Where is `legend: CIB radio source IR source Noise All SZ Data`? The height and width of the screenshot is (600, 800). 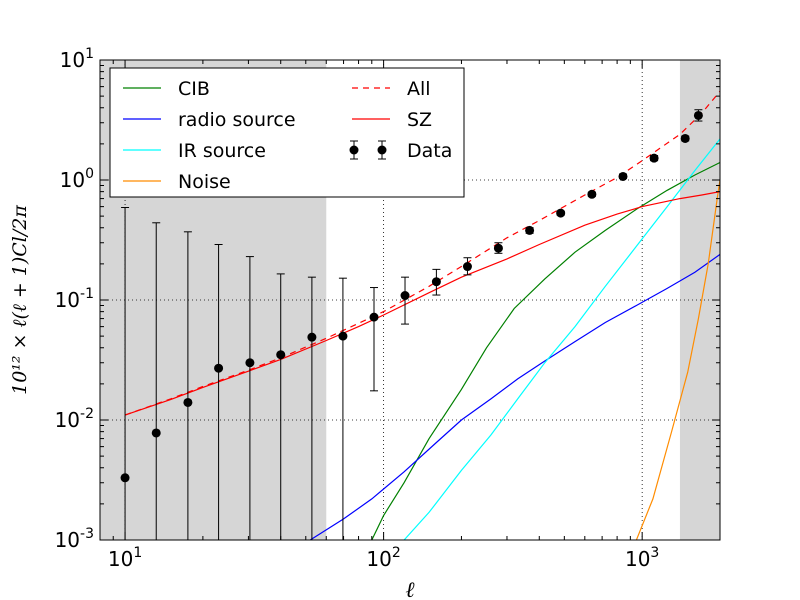
legend: CIB radio source IR source Noise All SZ Data is located at coordinates (287, 132).